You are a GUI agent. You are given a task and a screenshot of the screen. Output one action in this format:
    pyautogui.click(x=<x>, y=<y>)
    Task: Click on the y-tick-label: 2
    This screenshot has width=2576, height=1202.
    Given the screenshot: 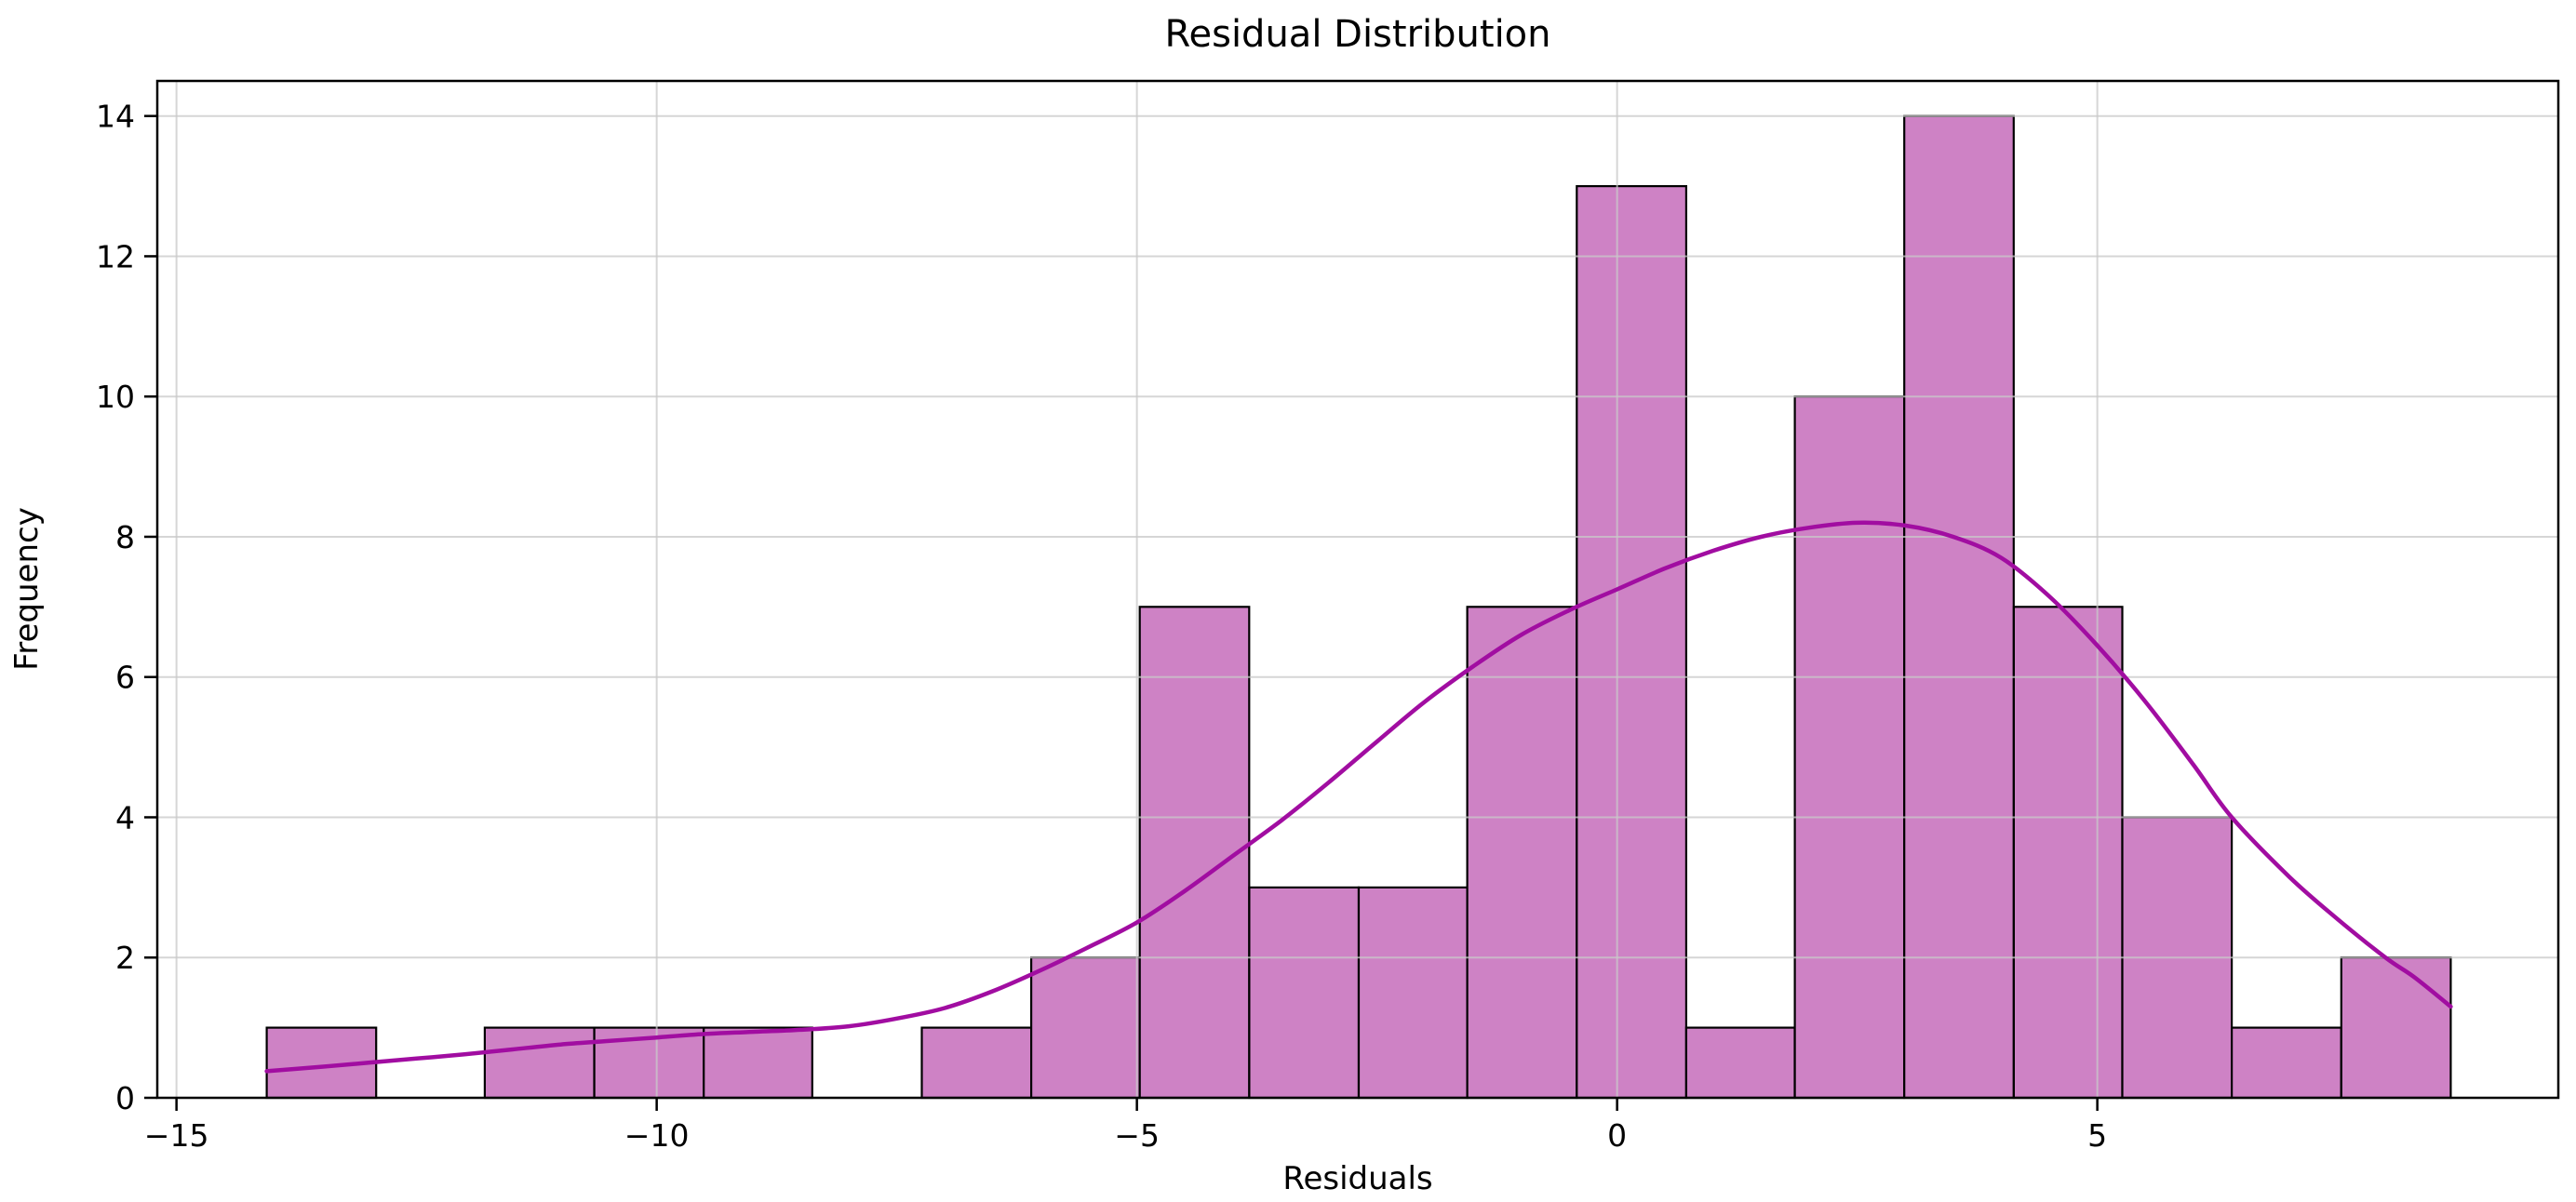 What is the action you would take?
    pyautogui.click(x=125, y=958)
    